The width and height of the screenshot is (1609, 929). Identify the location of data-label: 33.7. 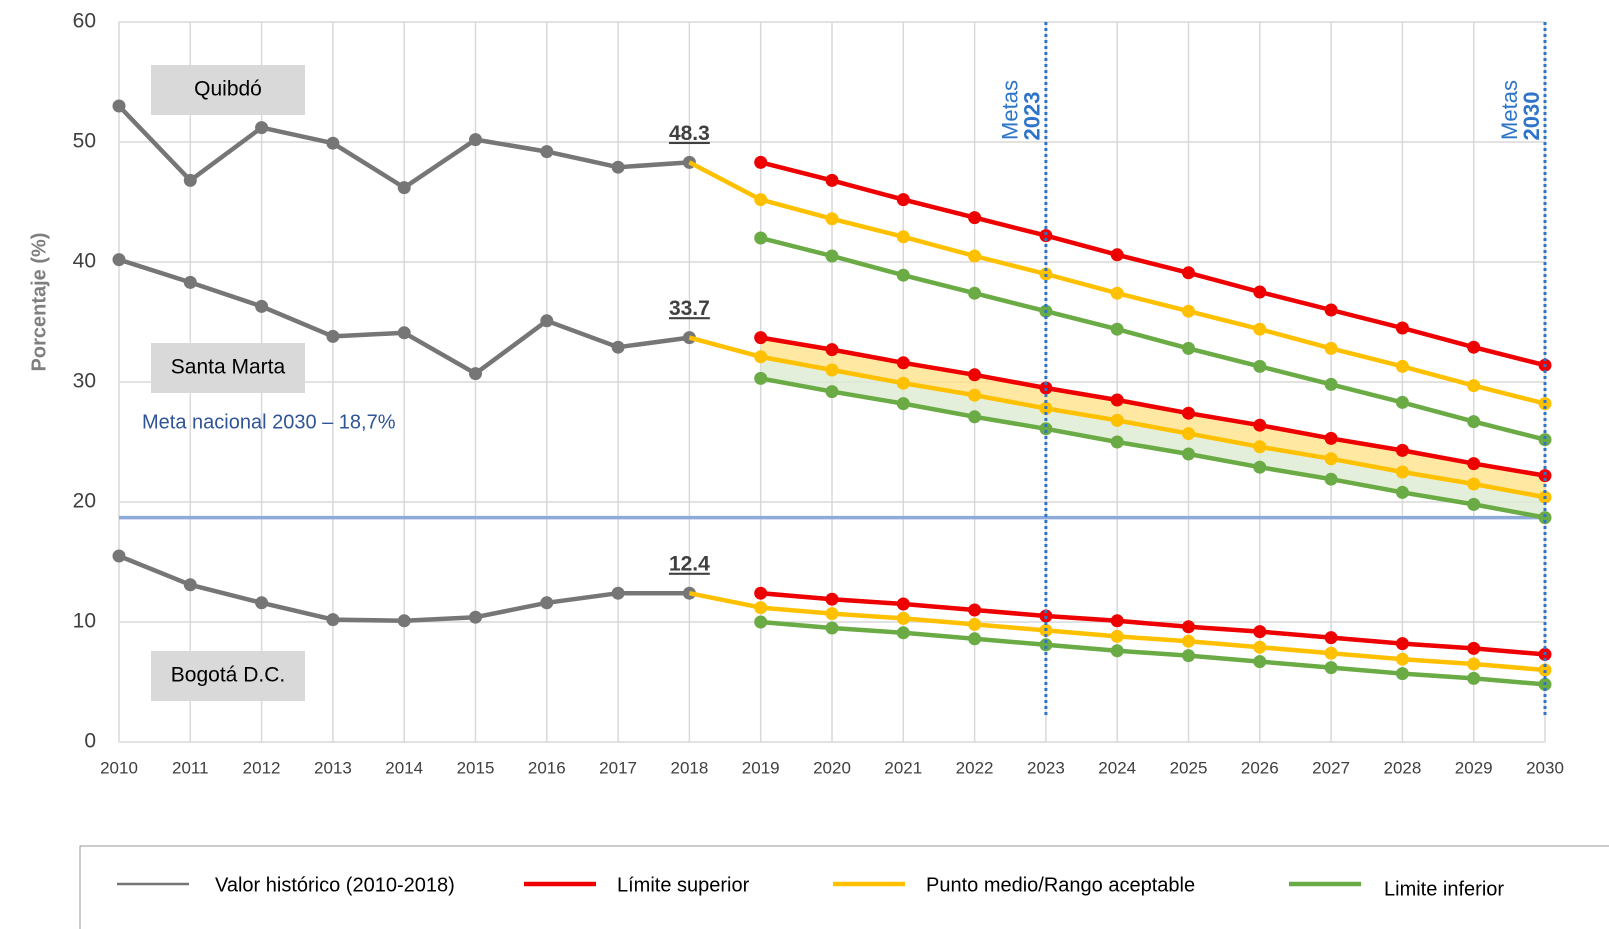
(689, 308).